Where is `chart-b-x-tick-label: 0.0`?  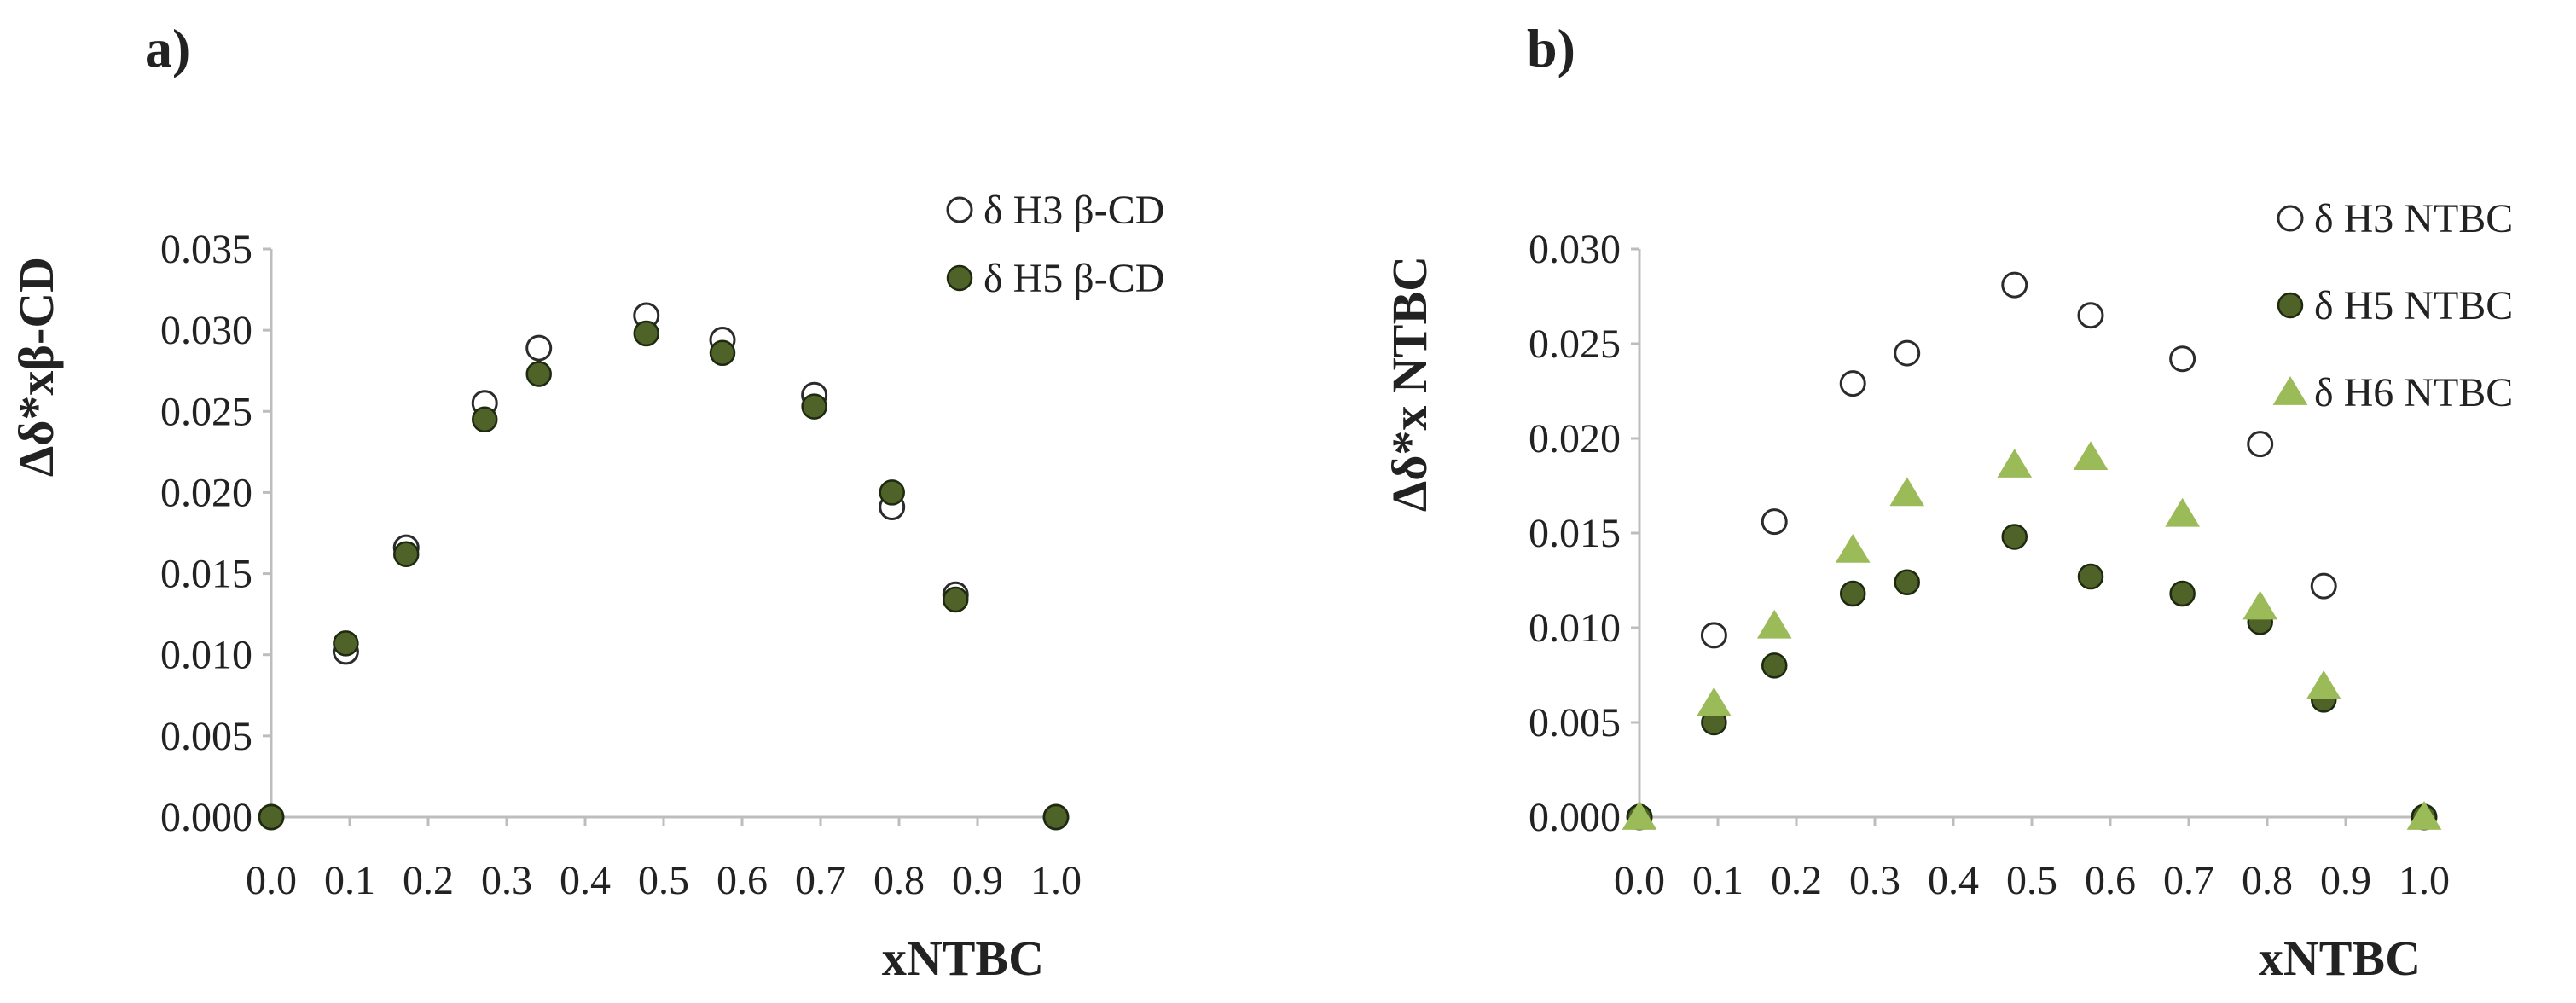
chart-b-x-tick-label: 0.0 is located at coordinates (1639, 880).